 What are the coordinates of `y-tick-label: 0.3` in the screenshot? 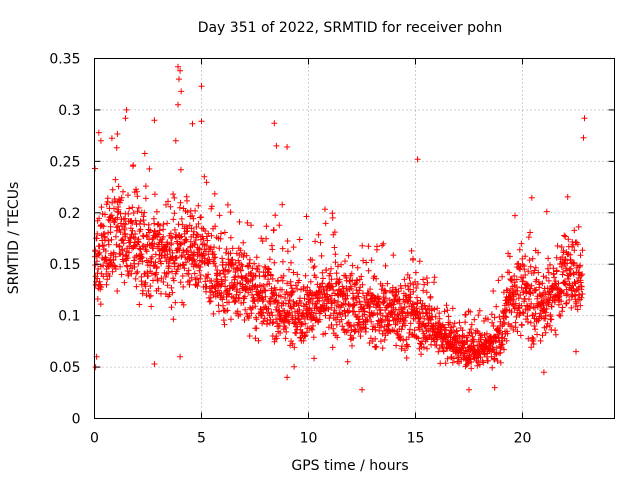 It's located at (69, 111).